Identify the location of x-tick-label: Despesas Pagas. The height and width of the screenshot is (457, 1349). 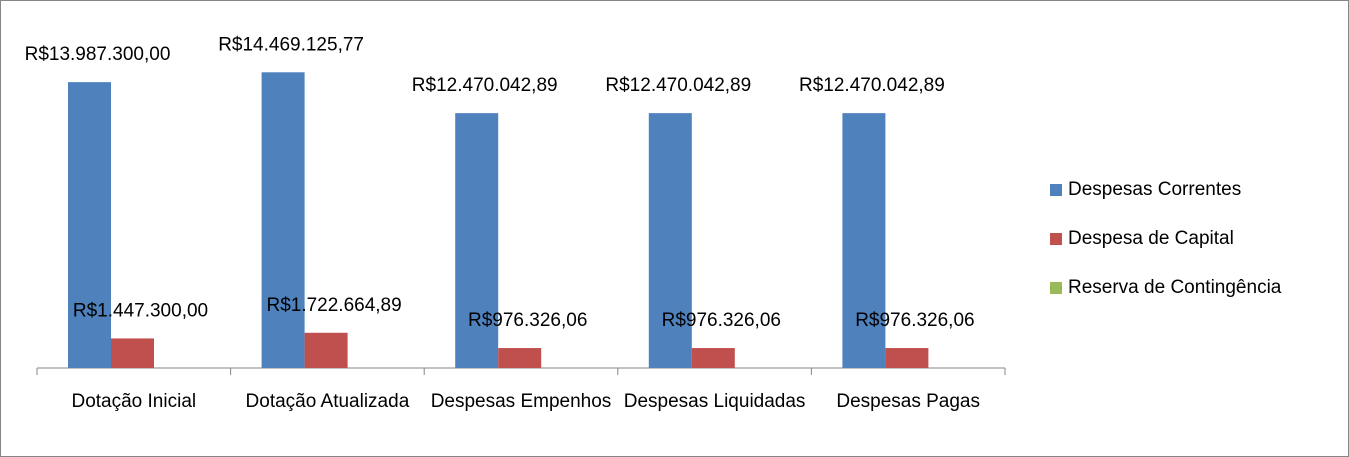
(908, 401).